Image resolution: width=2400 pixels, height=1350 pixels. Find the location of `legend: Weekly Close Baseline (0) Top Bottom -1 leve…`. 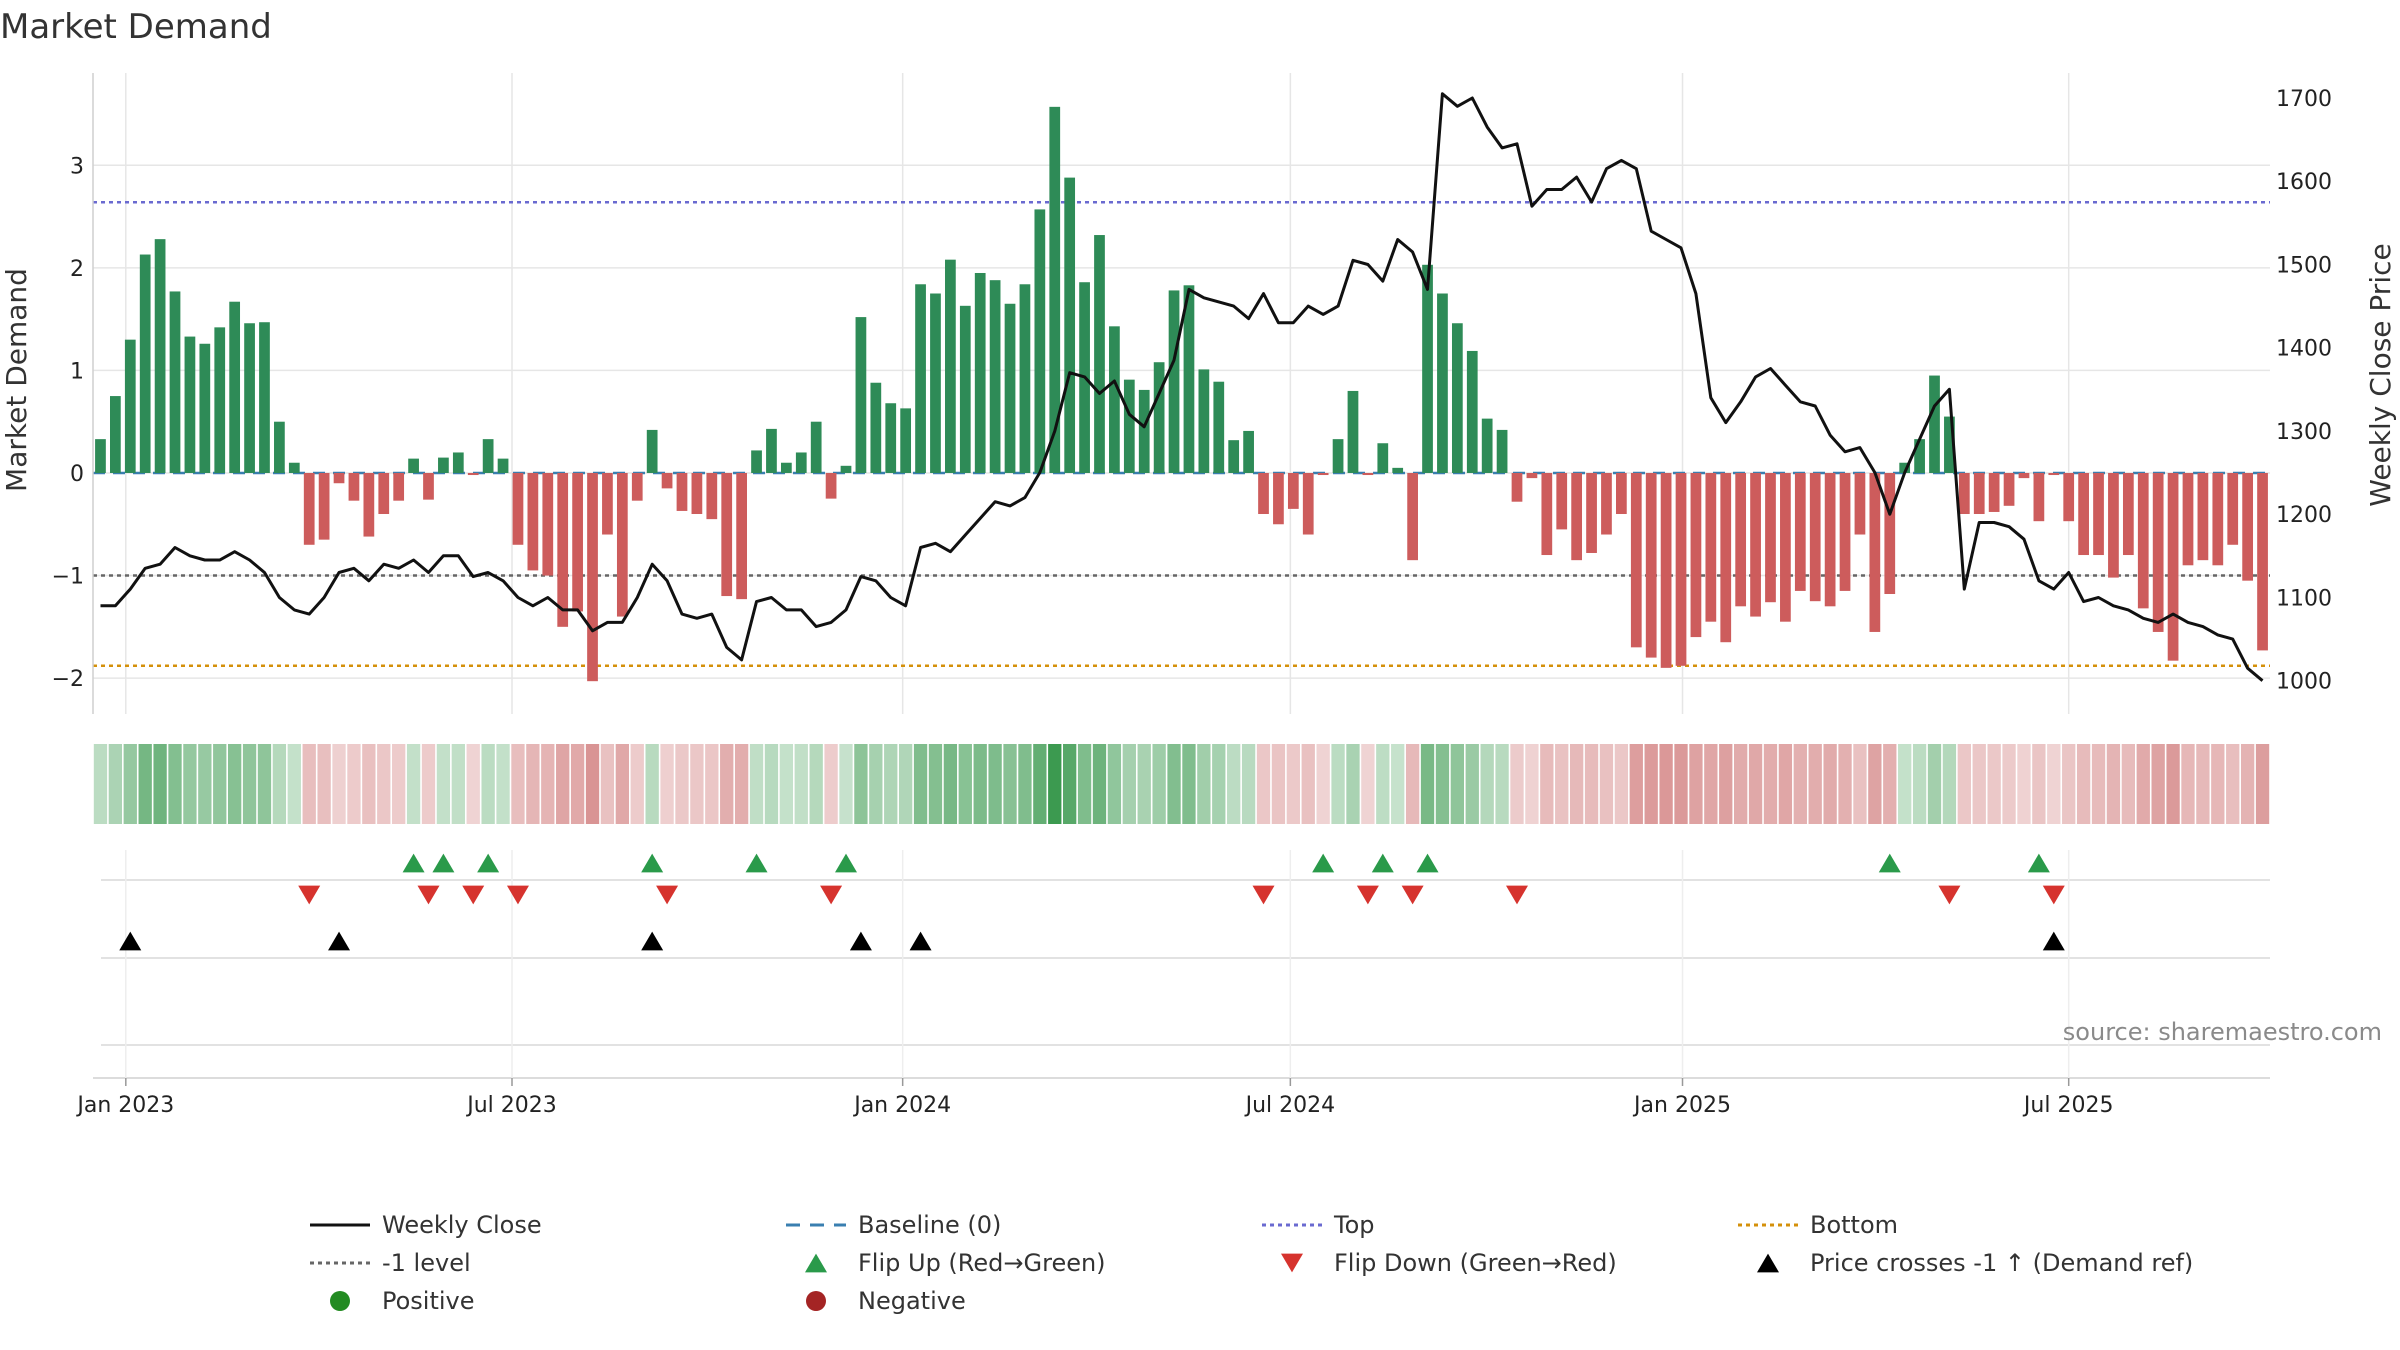

legend: Weekly Close Baseline (0) Top Bottom -1 leve… is located at coordinates (1251, 1263).